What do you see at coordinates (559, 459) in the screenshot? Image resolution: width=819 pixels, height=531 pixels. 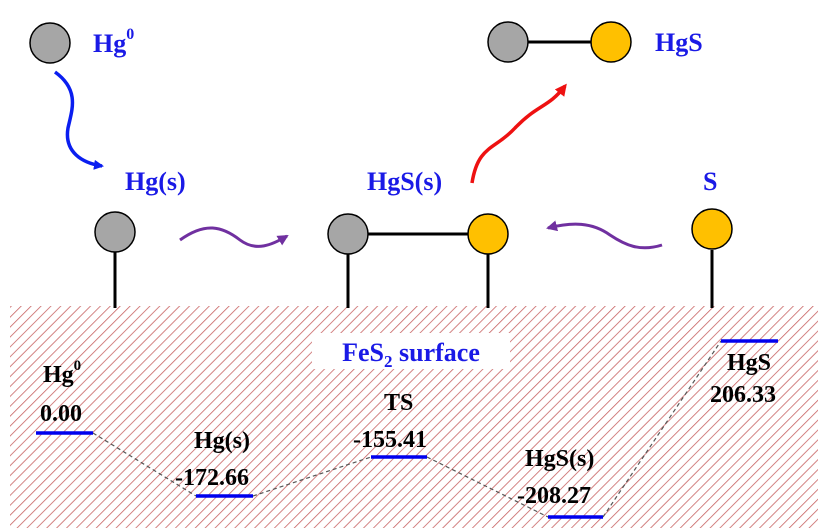 I see `energy-name-hgs-ads: HgS(s)` at bounding box center [559, 459].